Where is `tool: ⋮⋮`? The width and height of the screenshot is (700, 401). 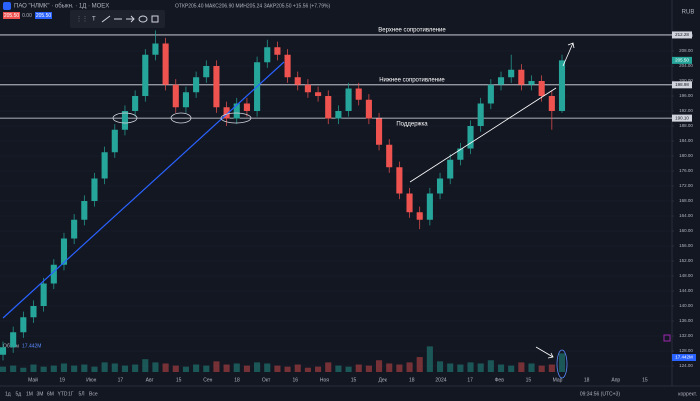
tool: ⋮⋮ is located at coordinates (82, 20).